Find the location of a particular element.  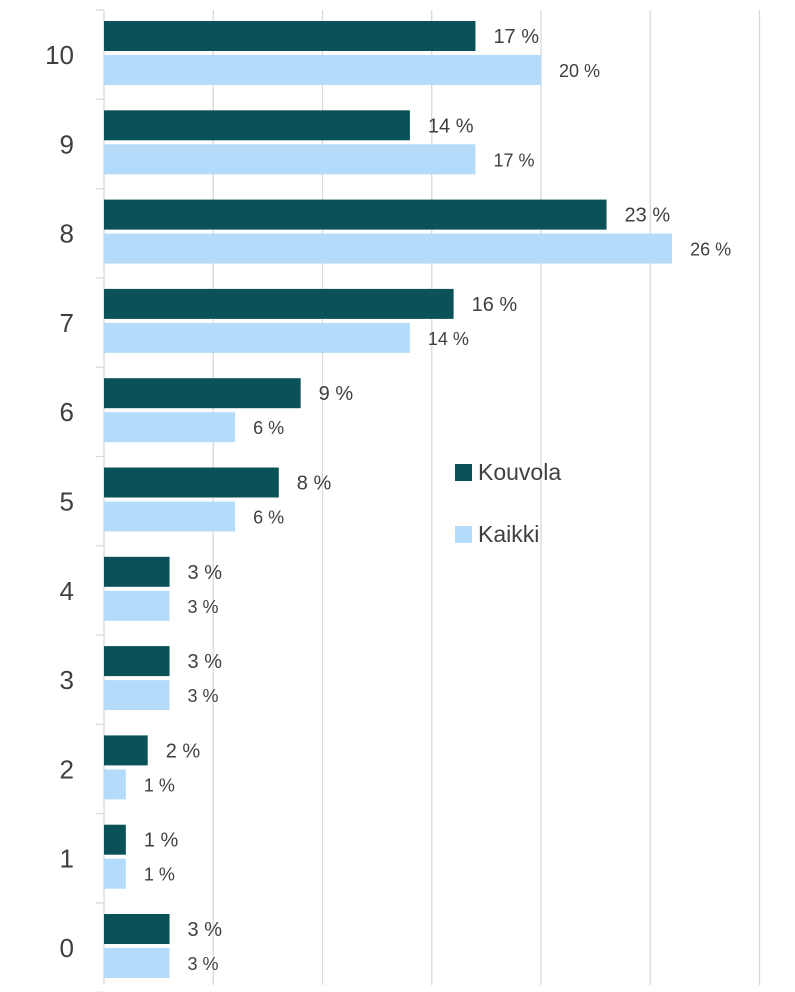

category-tick-label: 10 is located at coordinates (59, 55).